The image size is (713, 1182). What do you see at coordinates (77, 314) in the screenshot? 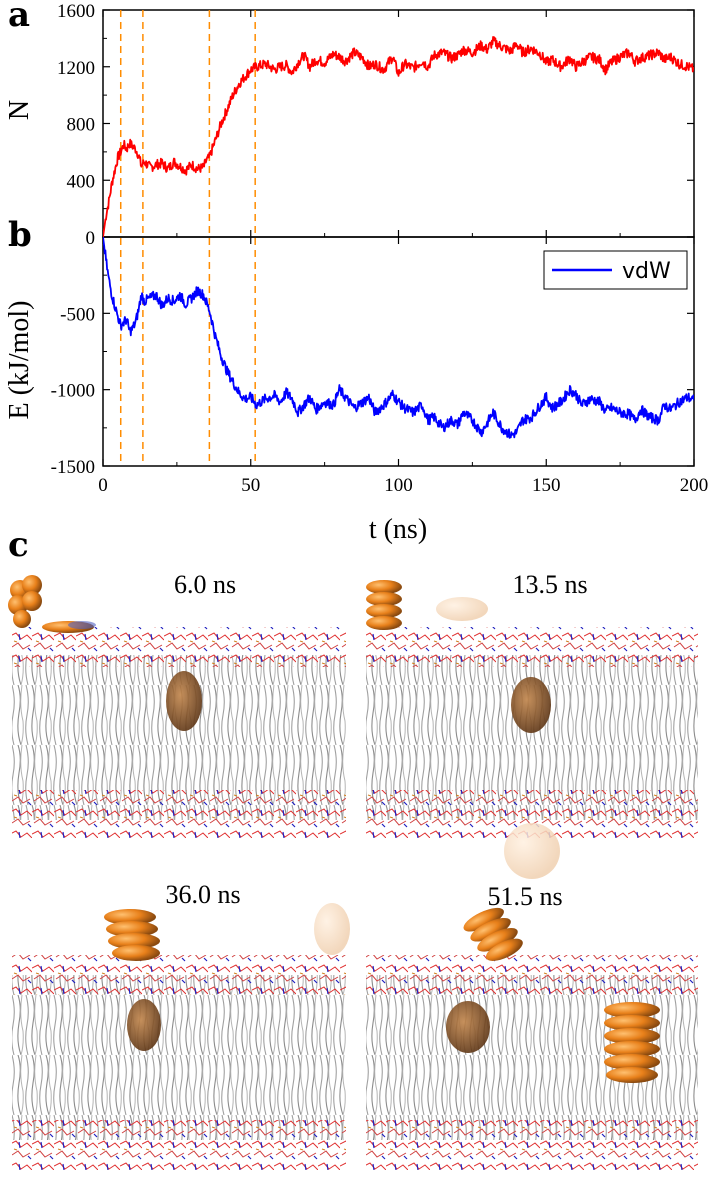
I see `y-tick-label: -500` at bounding box center [77, 314].